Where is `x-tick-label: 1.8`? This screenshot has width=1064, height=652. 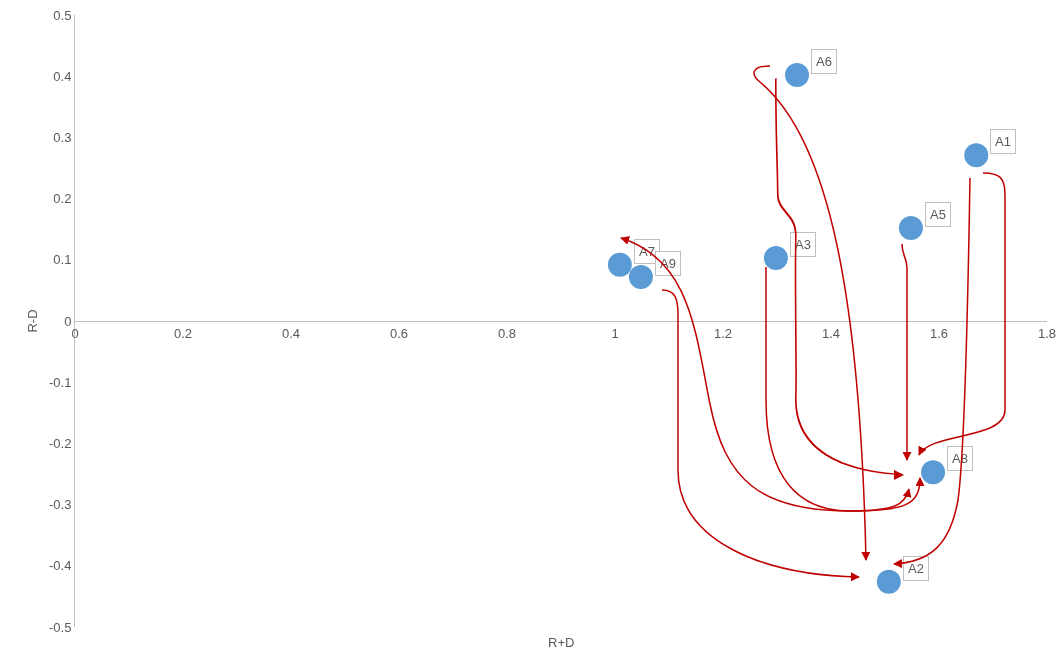
x-tick-label: 1.8 is located at coordinates (1047, 333).